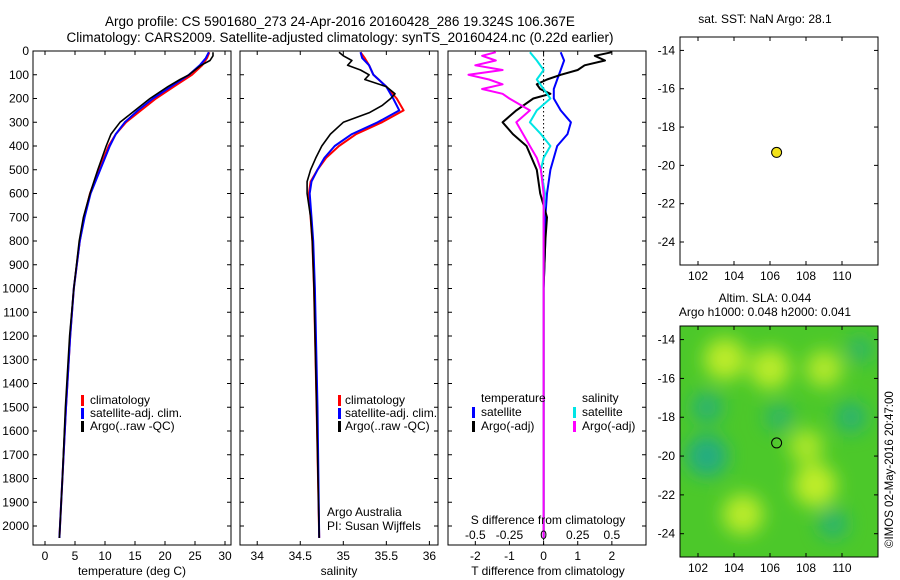 The image size is (900, 580). I want to click on legend-swatch-s-satellite, so click(574, 412).